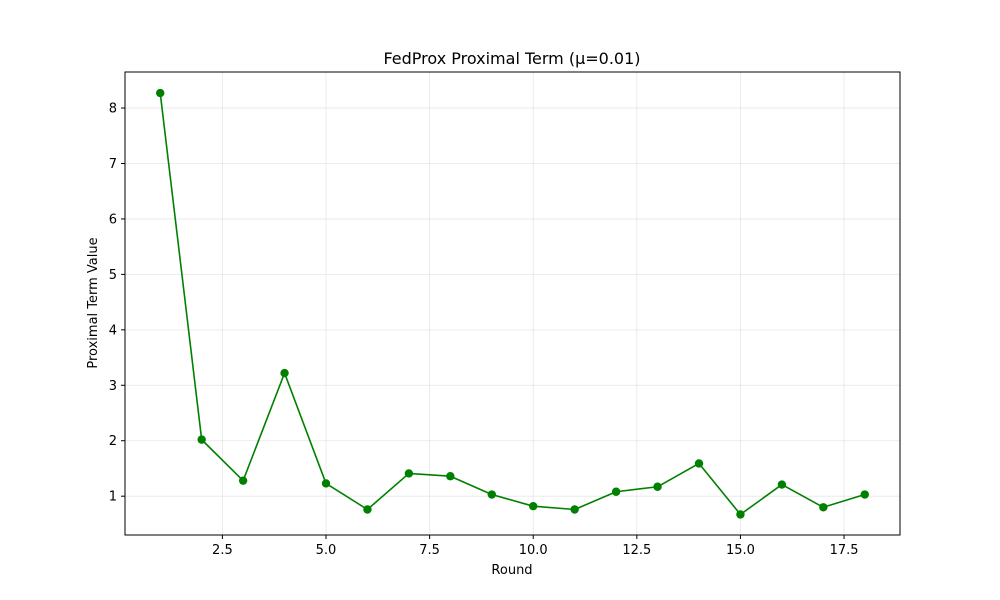  Describe the element at coordinates (533, 550) in the screenshot. I see `x-tick-label: 10.0` at that location.